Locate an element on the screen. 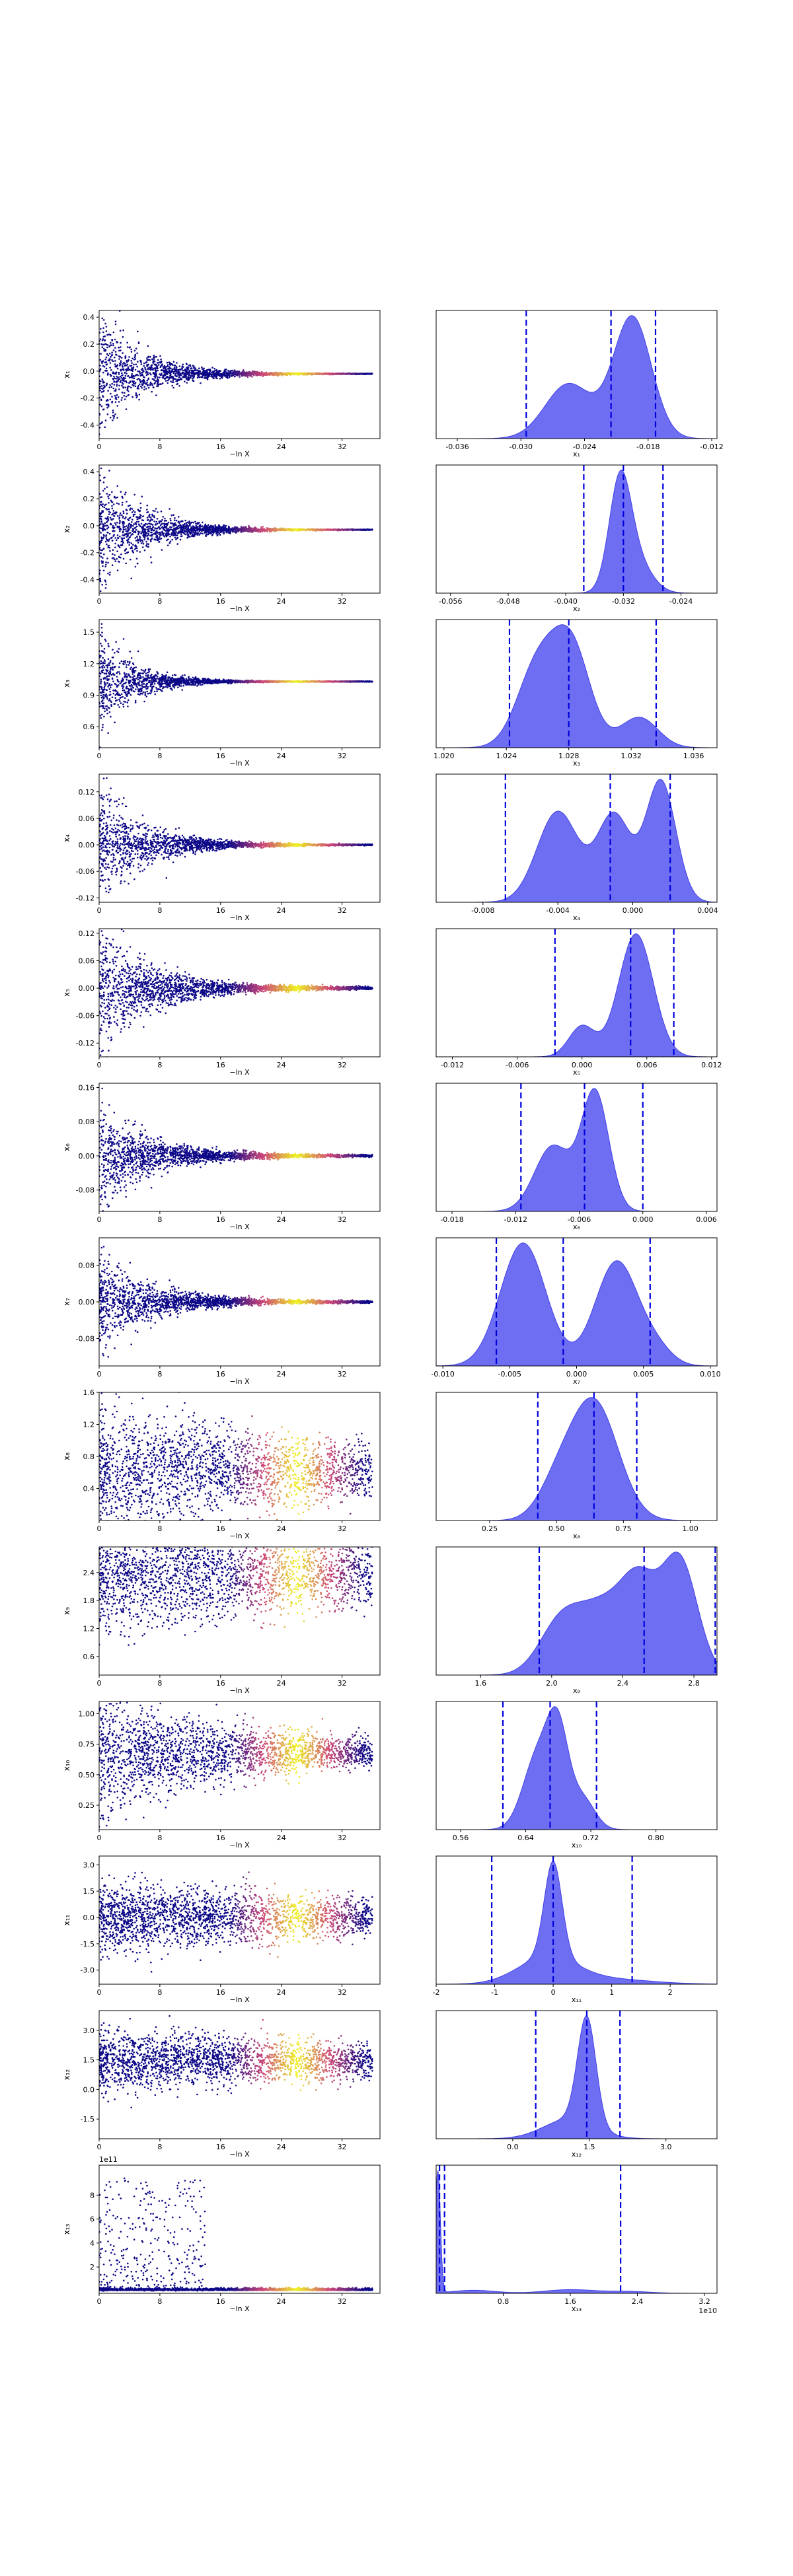 The image size is (793, 2576). x-tick-label: -0.024 is located at coordinates (585, 447).